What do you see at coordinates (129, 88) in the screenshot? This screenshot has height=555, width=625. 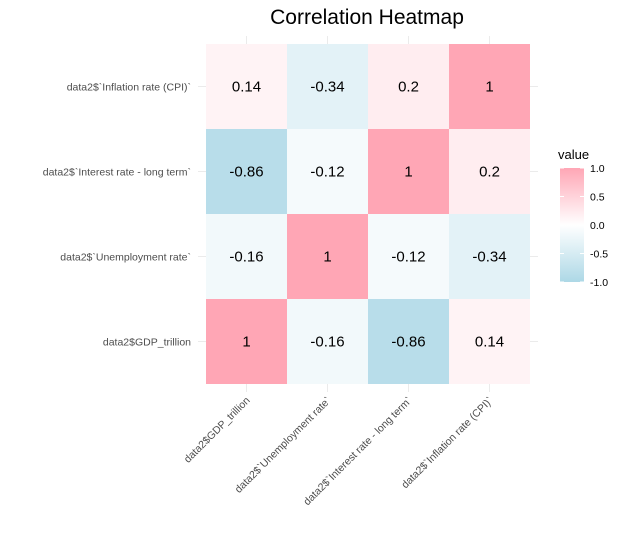 I see `y-tick-label: data2$`Inflation rate (CPI)`` at bounding box center [129, 88].